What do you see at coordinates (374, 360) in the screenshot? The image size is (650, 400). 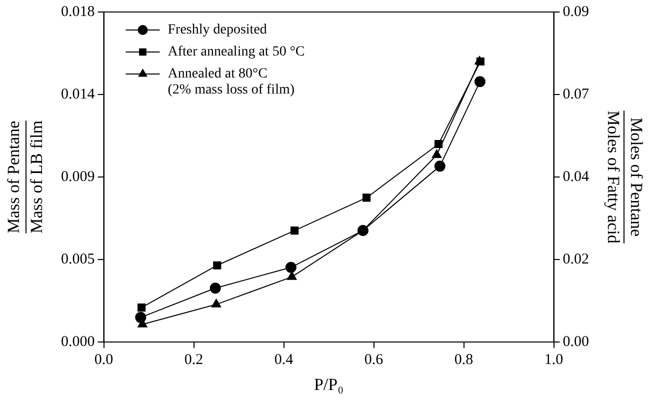 I see `x-tick-label: 0.6` at bounding box center [374, 360].